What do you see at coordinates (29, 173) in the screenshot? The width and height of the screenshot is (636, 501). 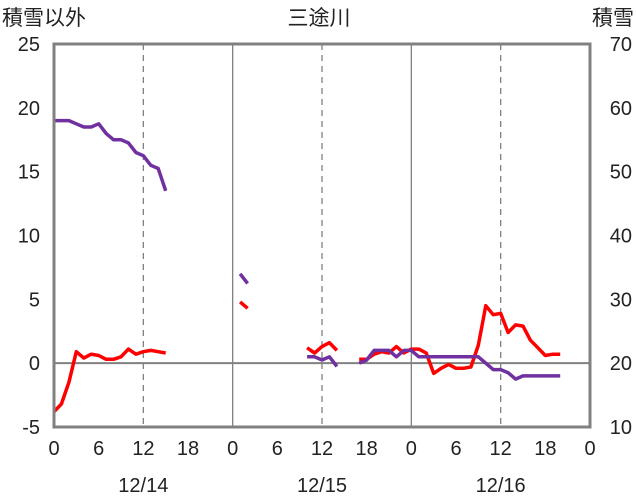 I see `y-left-tick-label: 15` at bounding box center [29, 173].